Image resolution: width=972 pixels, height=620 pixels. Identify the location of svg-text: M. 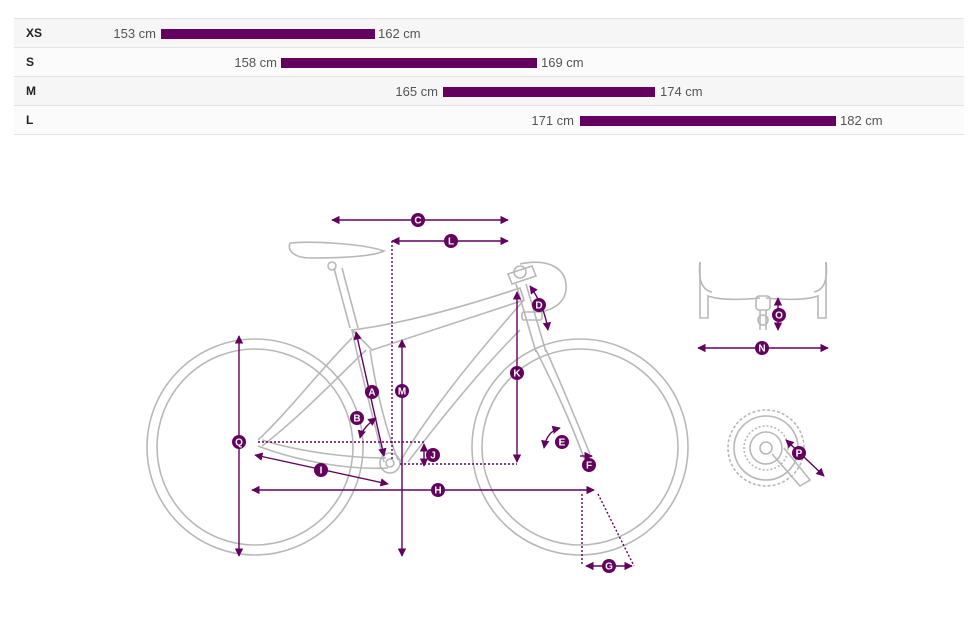
(402, 392).